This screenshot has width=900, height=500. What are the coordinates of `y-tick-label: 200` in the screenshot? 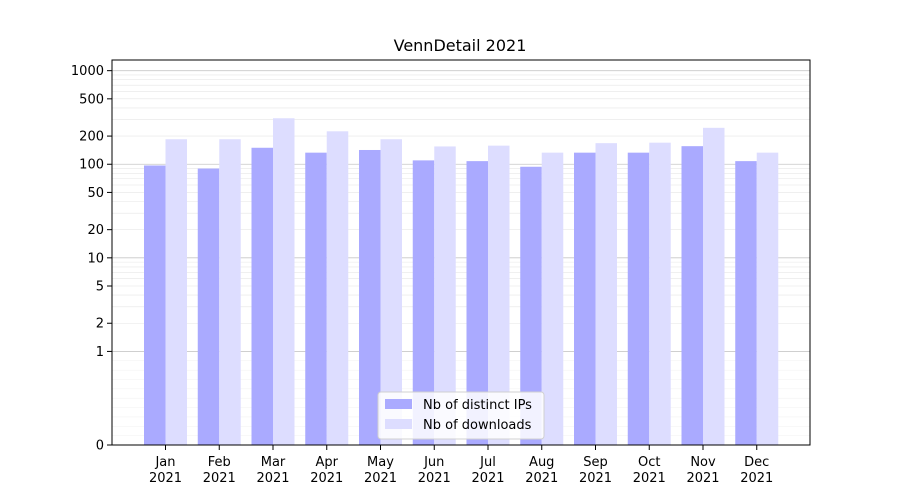 It's located at (91, 137).